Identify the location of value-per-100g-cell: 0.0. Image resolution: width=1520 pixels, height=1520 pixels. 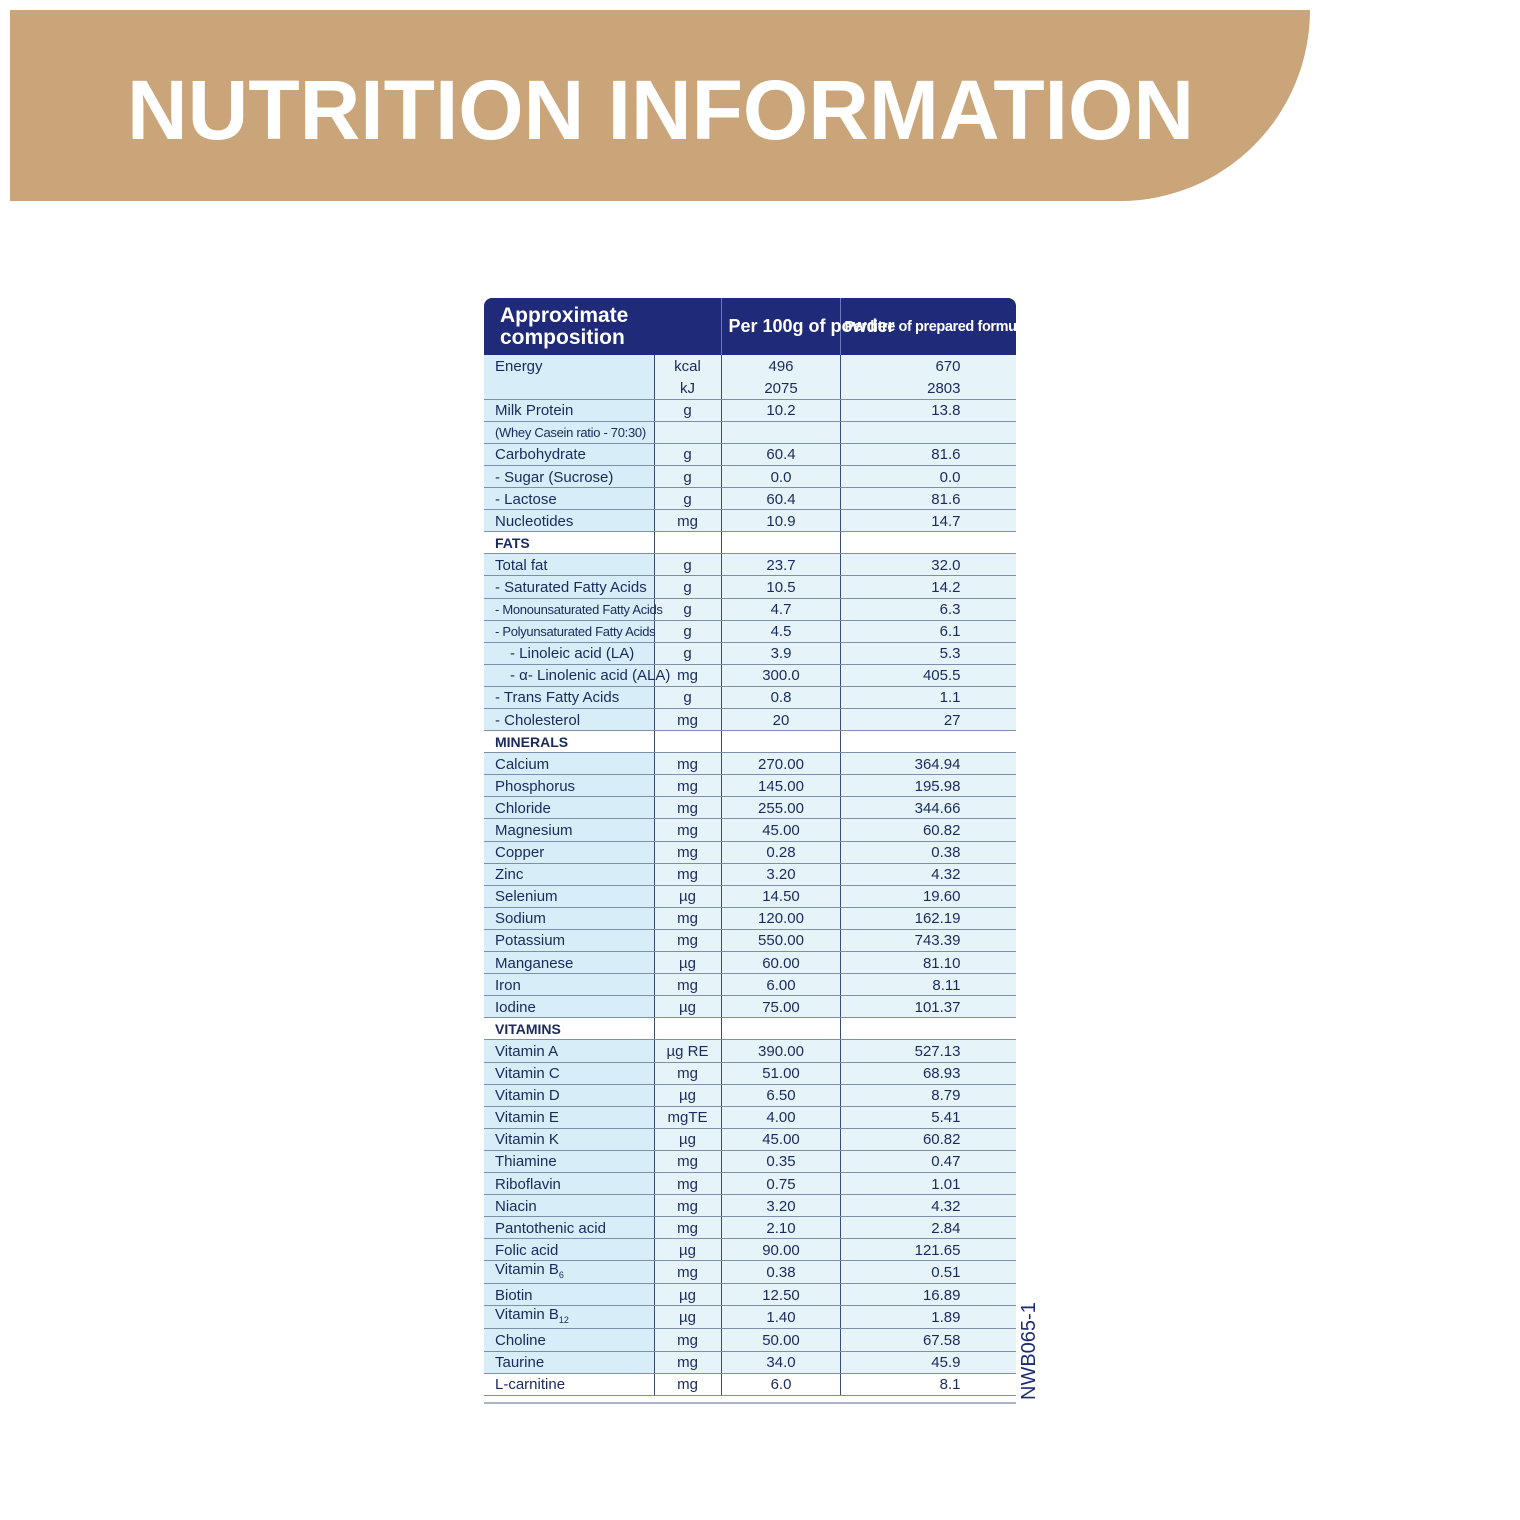
(781, 477).